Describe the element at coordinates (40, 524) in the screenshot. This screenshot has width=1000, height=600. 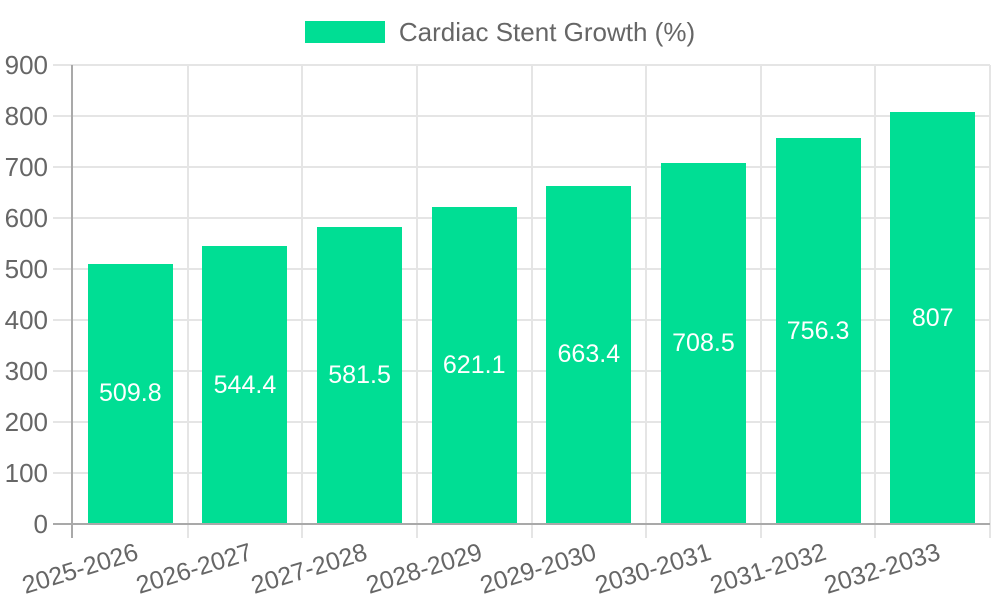
I see `y-axis-tick-label: 0` at that location.